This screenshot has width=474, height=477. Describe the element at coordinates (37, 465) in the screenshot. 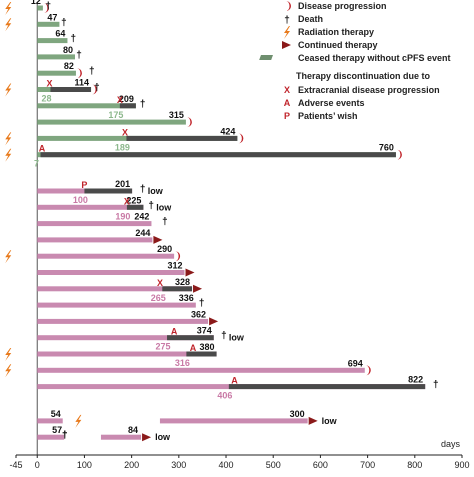

I see `x-tick-label: 0` at that location.